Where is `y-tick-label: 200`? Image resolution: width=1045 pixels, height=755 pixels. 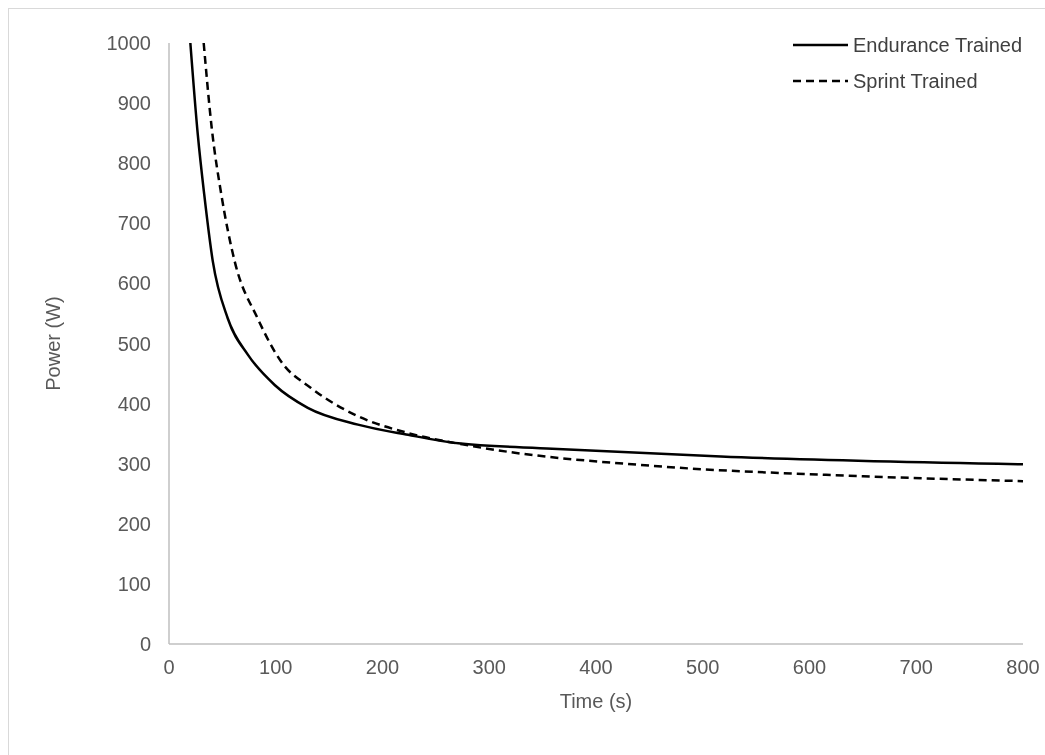
y-tick-label: 200 is located at coordinates (134, 523).